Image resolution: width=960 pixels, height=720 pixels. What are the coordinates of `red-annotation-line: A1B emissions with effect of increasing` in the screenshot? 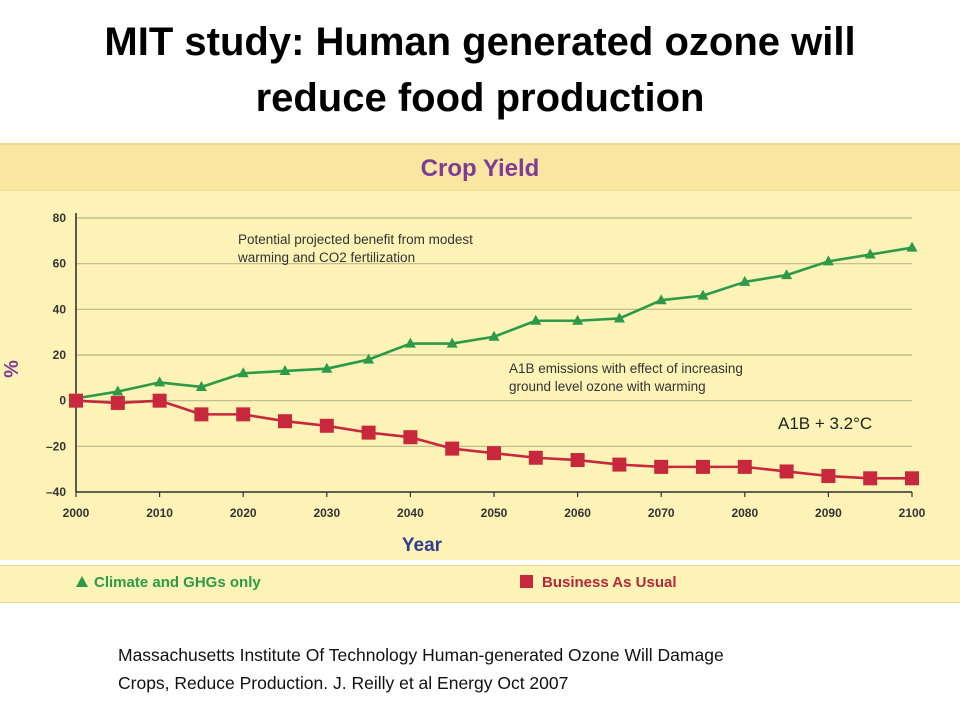 It's located at (626, 368).